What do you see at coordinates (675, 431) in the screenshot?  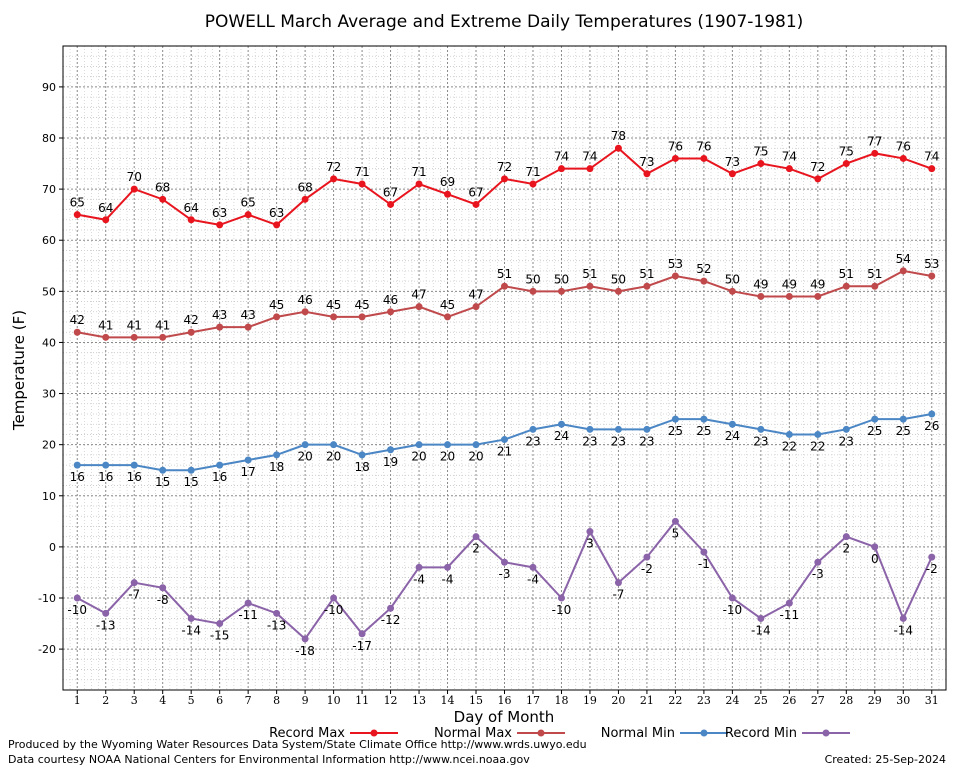 I see `data-label: 25` at bounding box center [675, 431].